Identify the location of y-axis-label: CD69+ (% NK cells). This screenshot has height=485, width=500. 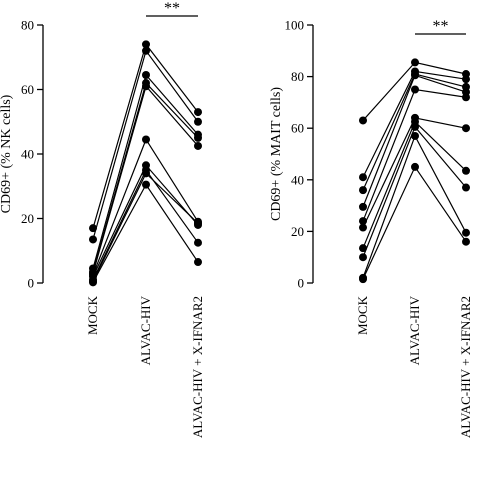
(7, 153).